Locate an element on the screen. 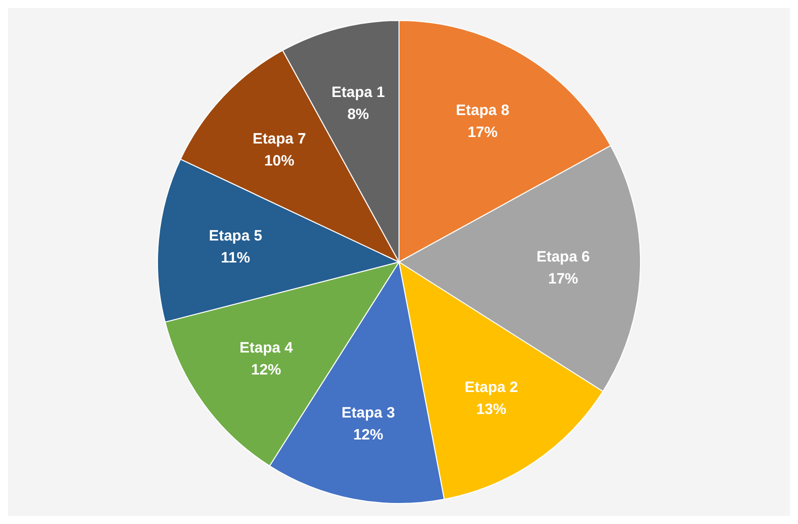 The height and width of the screenshot is (524, 798). slice-label: Etapa 4 is located at coordinates (266, 348).